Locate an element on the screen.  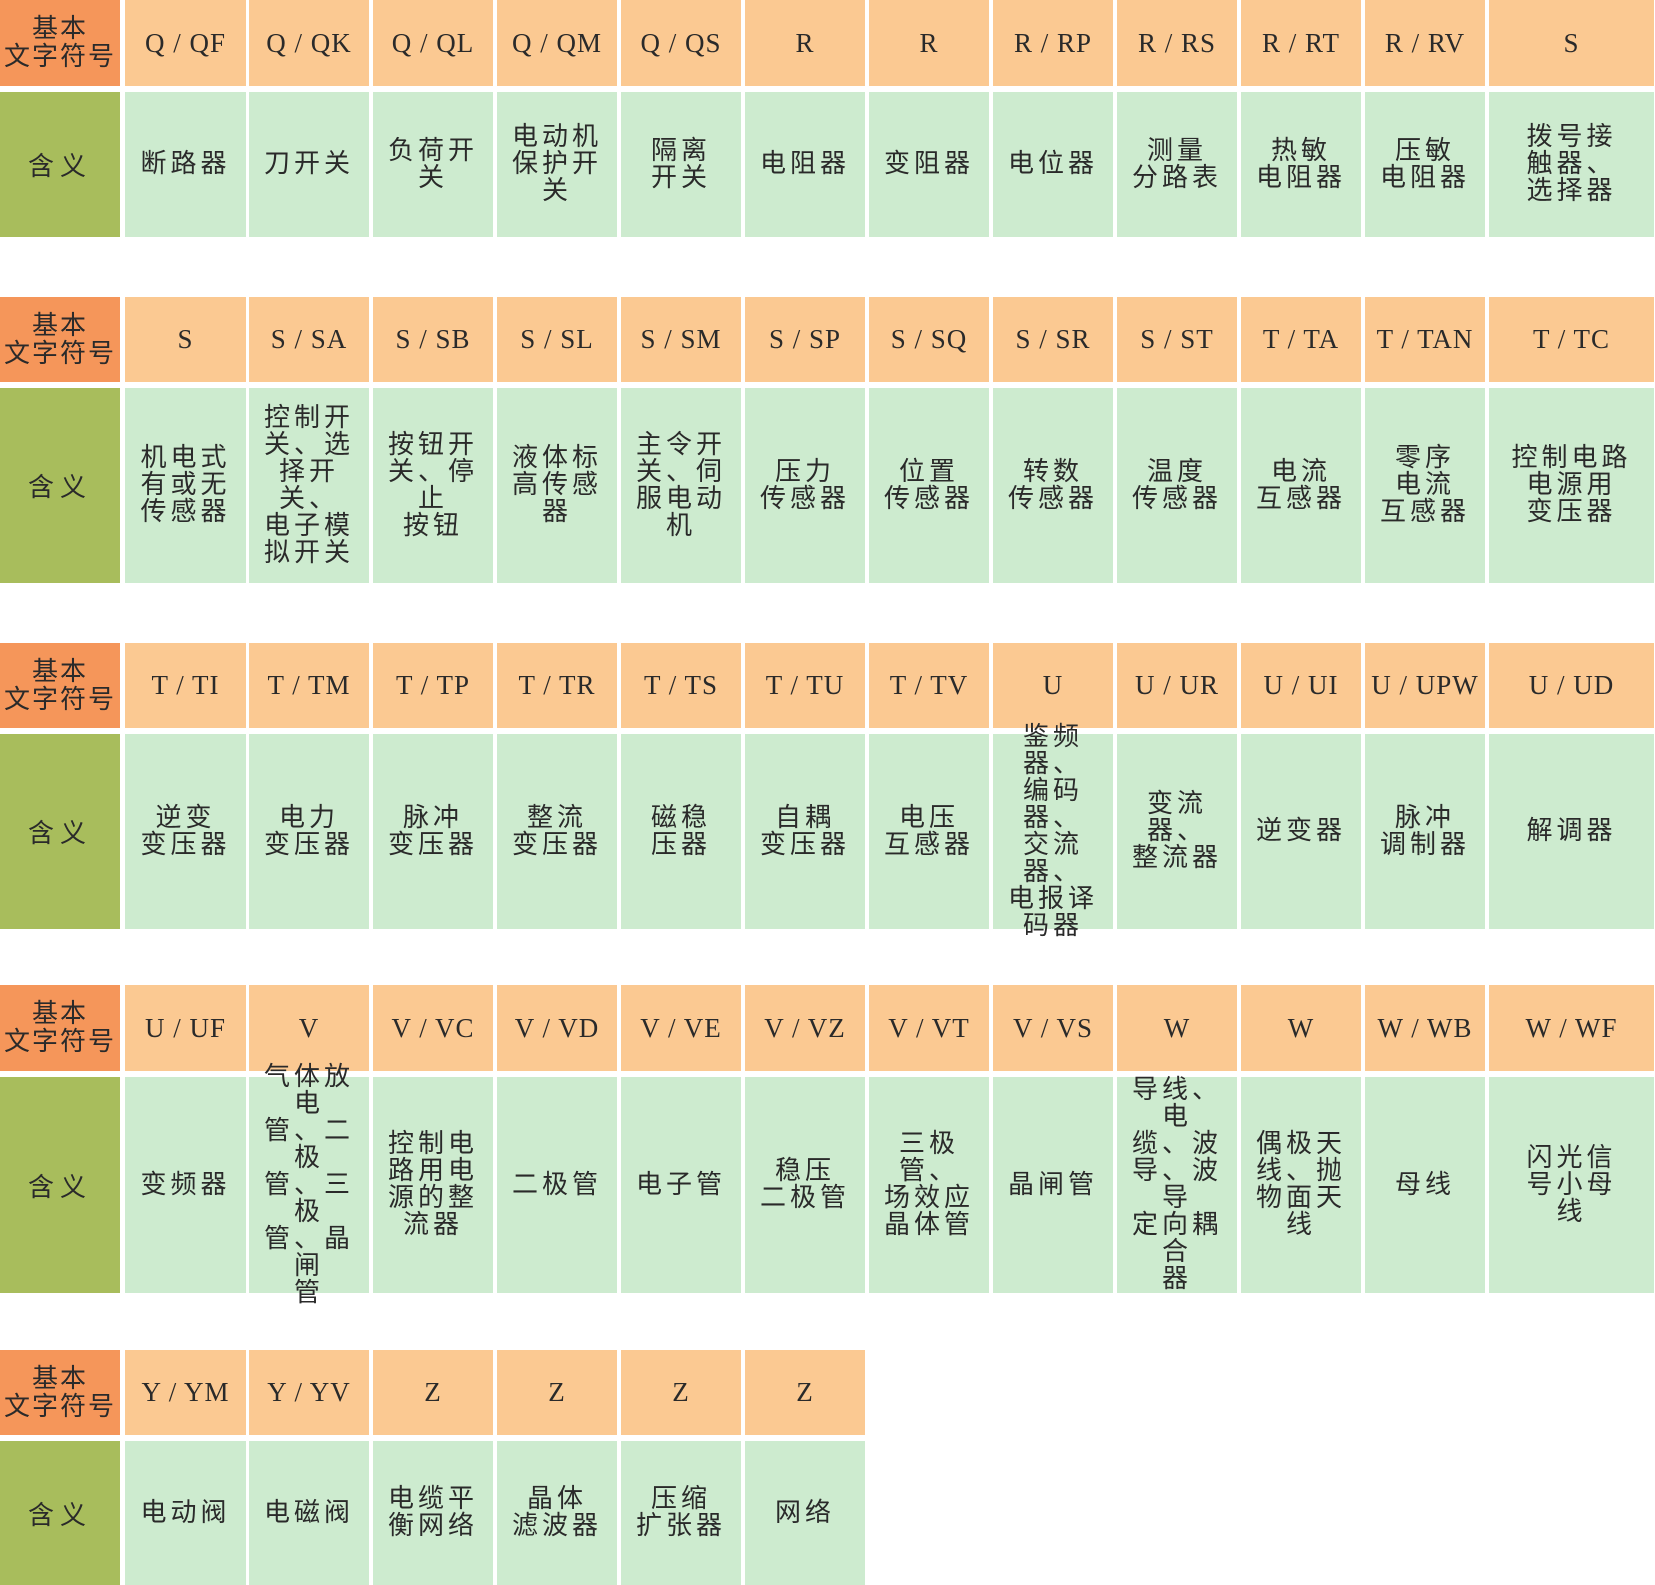
symbol-code-cell: T / TV is located at coordinates (929, 685).